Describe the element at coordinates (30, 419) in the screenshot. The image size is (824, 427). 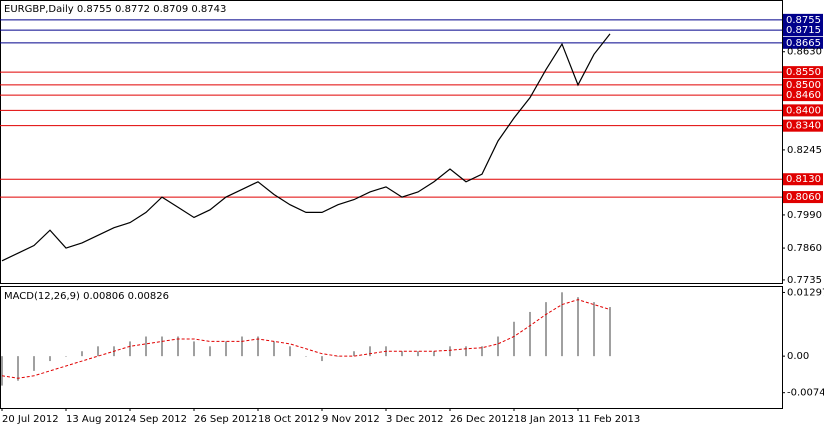
I see `x-tick-label: 20 Jul 2012` at that location.